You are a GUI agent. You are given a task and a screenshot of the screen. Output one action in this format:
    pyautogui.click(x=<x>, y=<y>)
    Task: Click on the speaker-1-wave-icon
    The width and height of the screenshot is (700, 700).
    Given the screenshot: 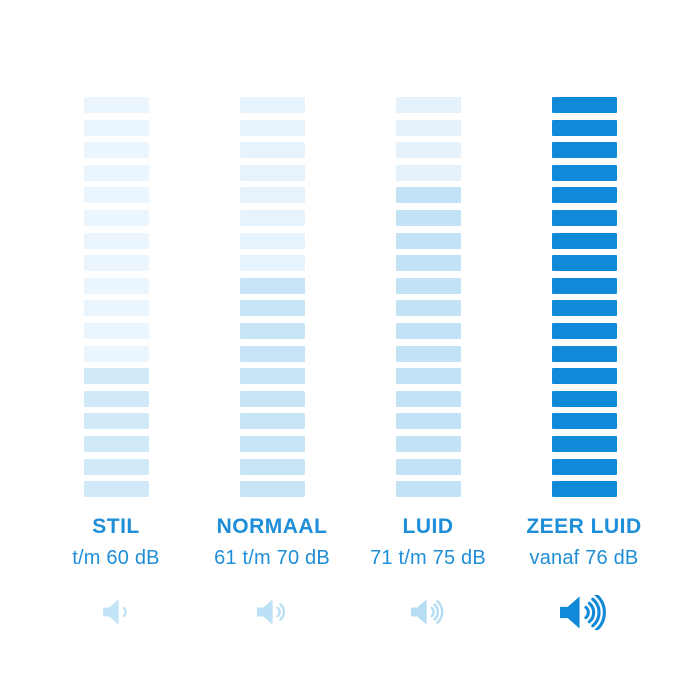 What is the action you would take?
    pyautogui.click(x=115, y=612)
    